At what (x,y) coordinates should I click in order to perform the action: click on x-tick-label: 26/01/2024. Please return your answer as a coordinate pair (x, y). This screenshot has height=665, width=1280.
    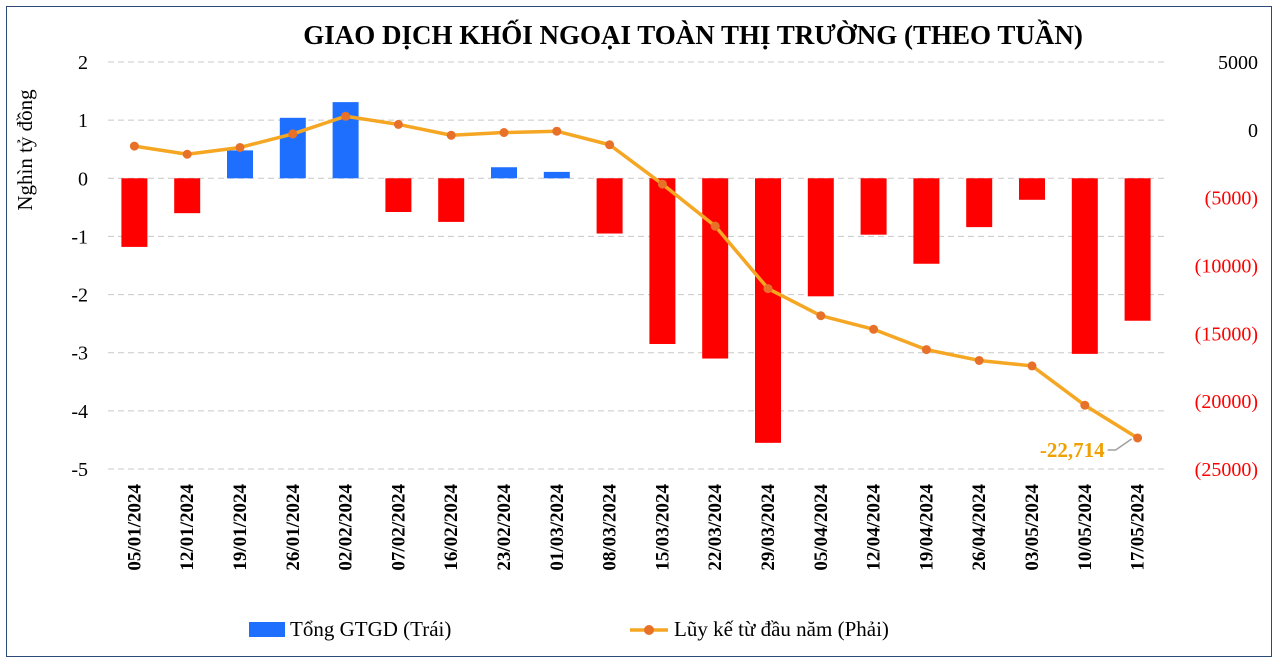
    Looking at the image, I should click on (293, 527).